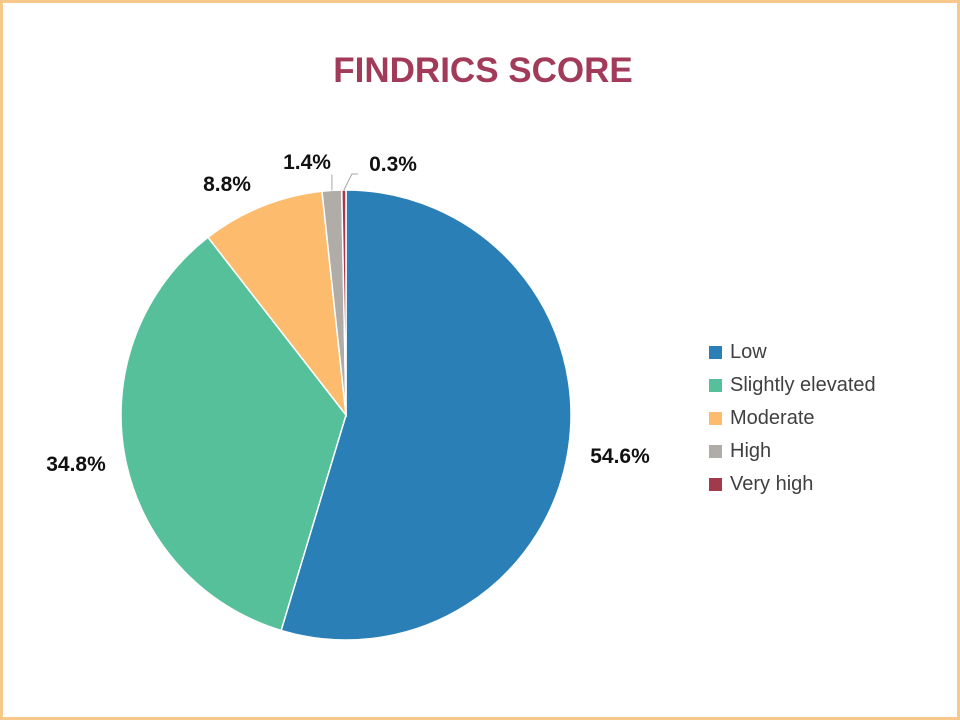  Describe the element at coordinates (350, 182) in the screenshot. I see `leader-line-very-high` at that location.